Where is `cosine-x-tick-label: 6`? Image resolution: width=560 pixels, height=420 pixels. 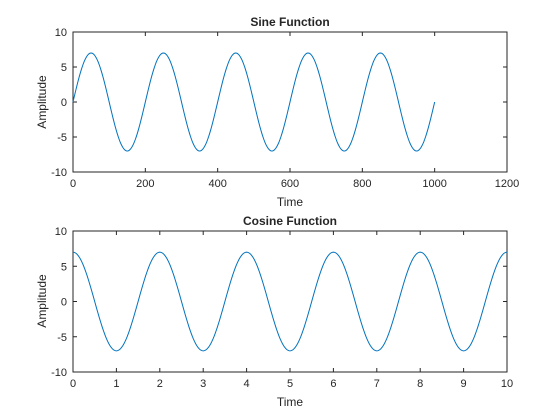
cosine-x-tick-label: 6 is located at coordinates (333, 384).